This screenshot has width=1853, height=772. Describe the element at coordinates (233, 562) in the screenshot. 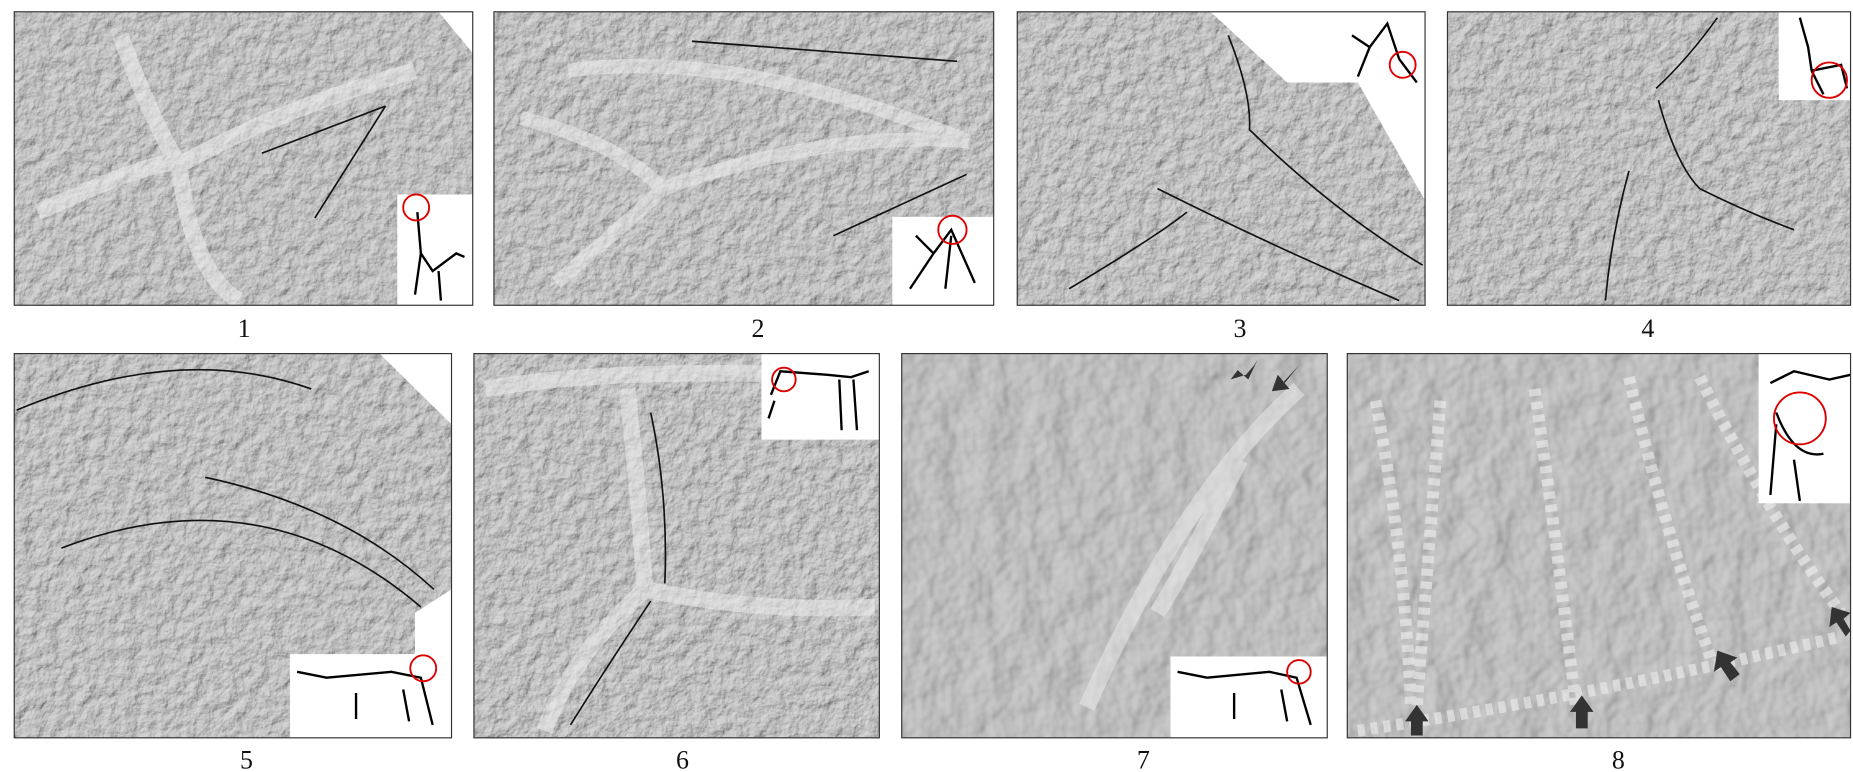

I see `panel: 5` at that location.